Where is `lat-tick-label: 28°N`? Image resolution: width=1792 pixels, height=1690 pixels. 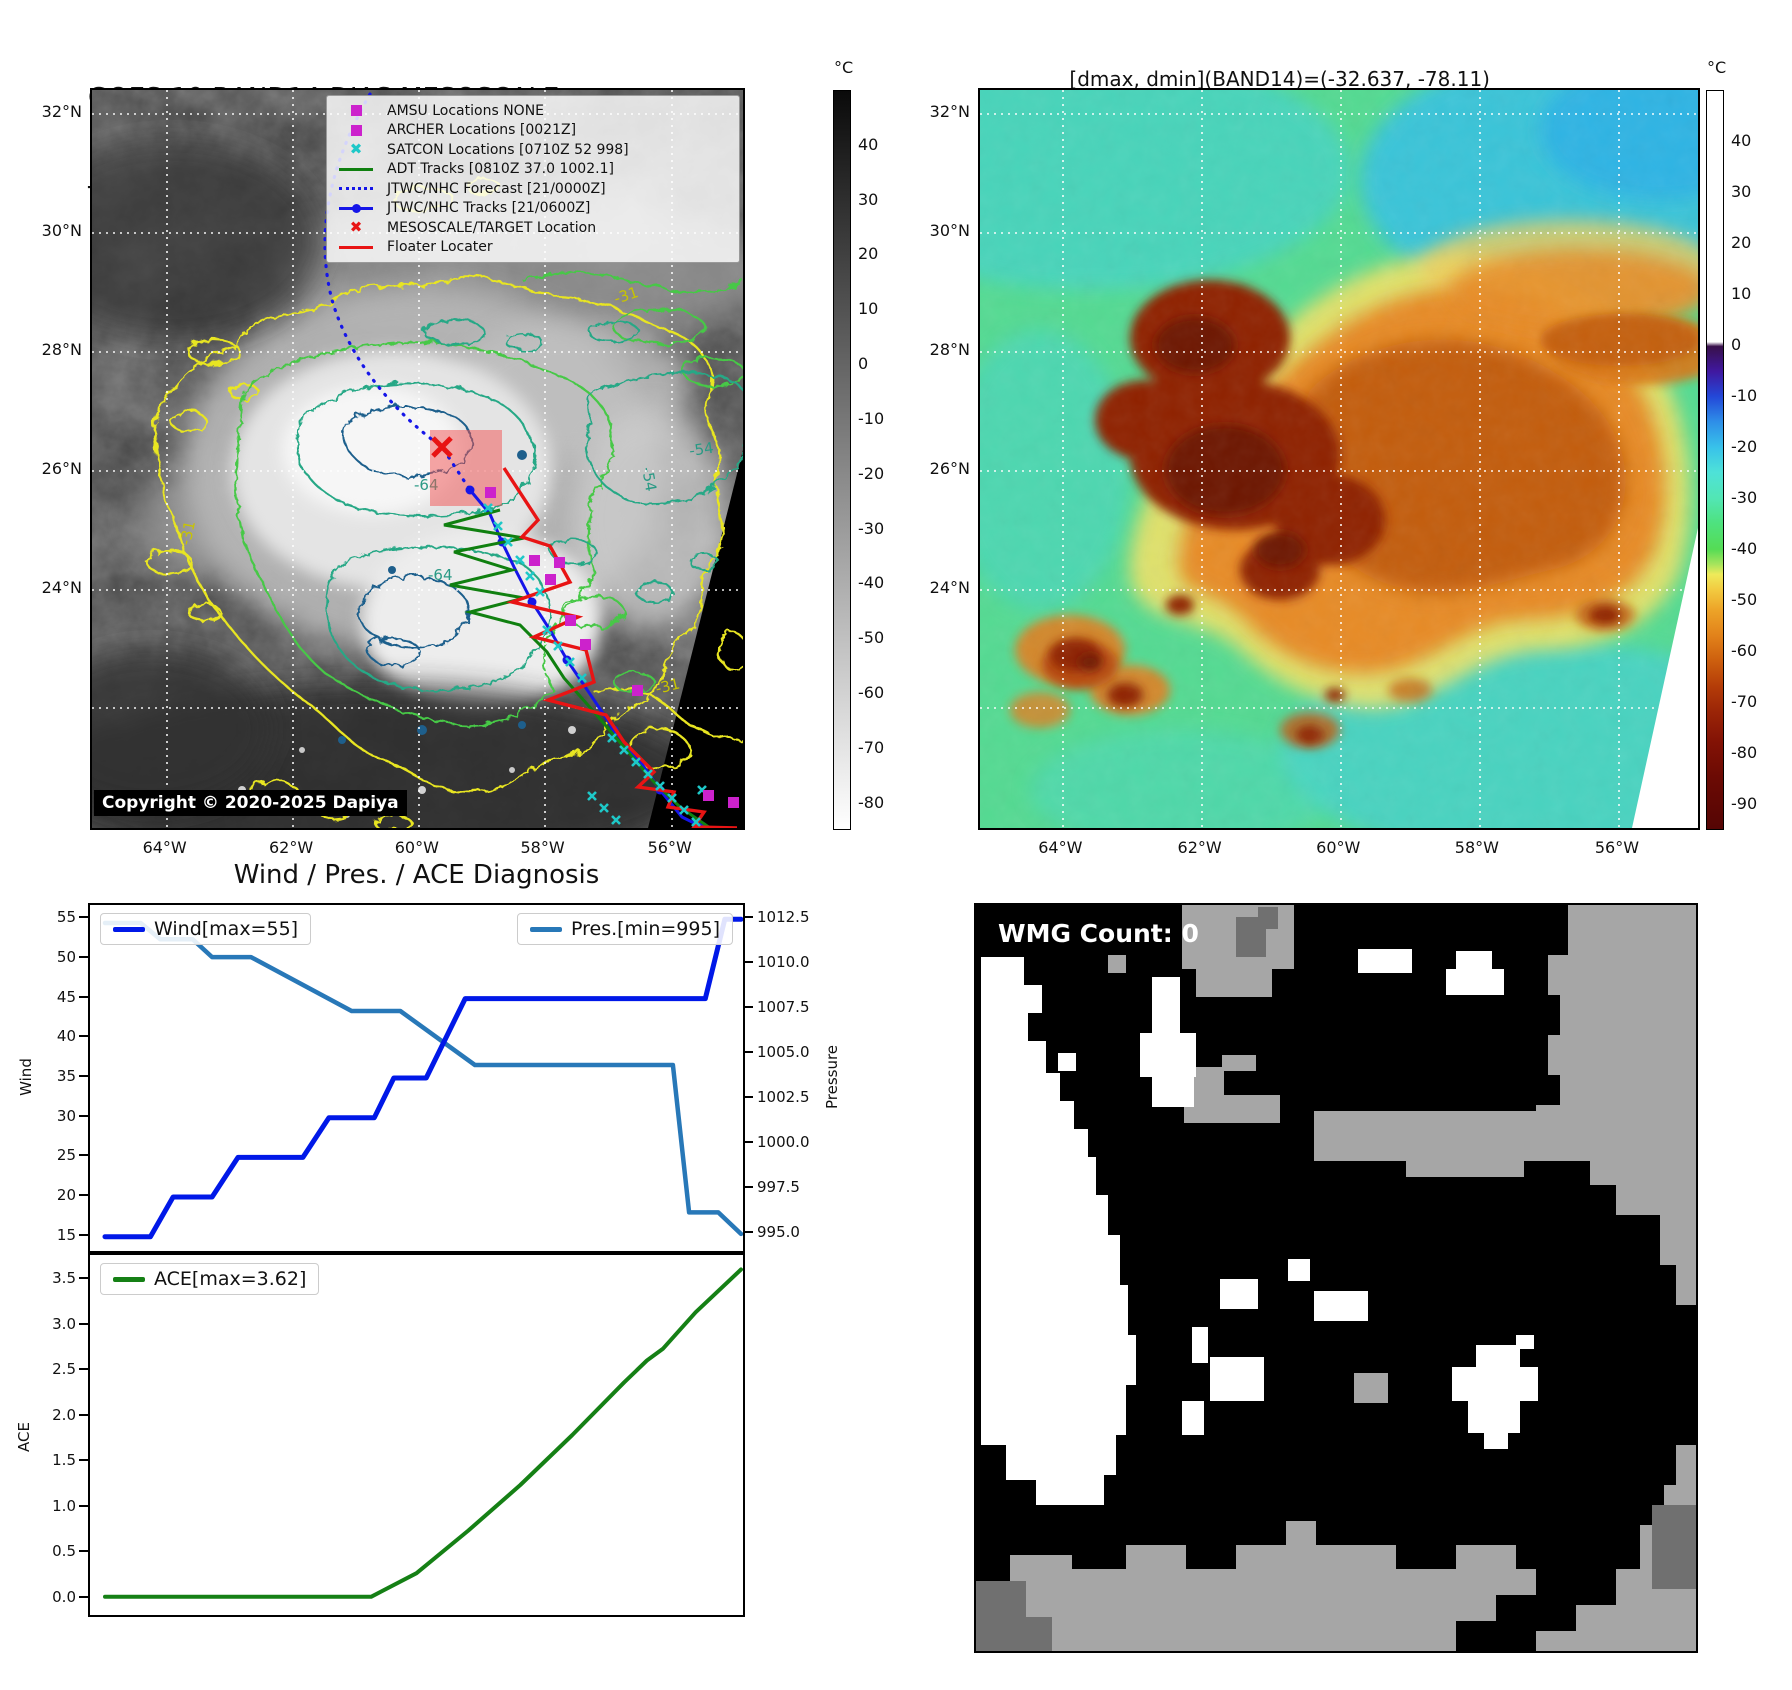
lat-tick-label: 28°N is located at coordinates (61, 349).